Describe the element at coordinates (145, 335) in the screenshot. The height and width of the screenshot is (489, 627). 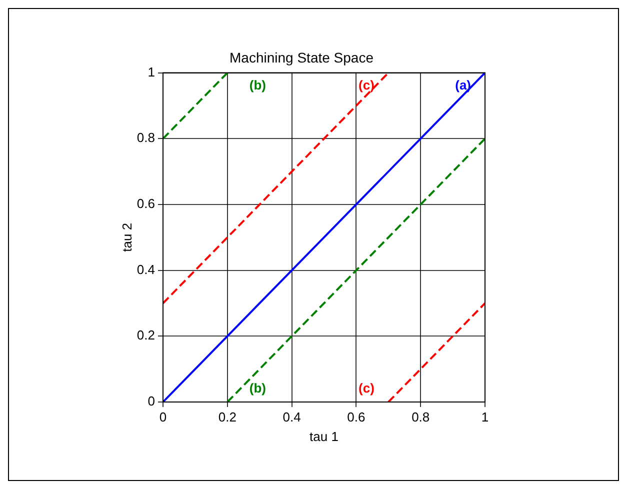
I see `y-tick-label: 0.2` at that location.